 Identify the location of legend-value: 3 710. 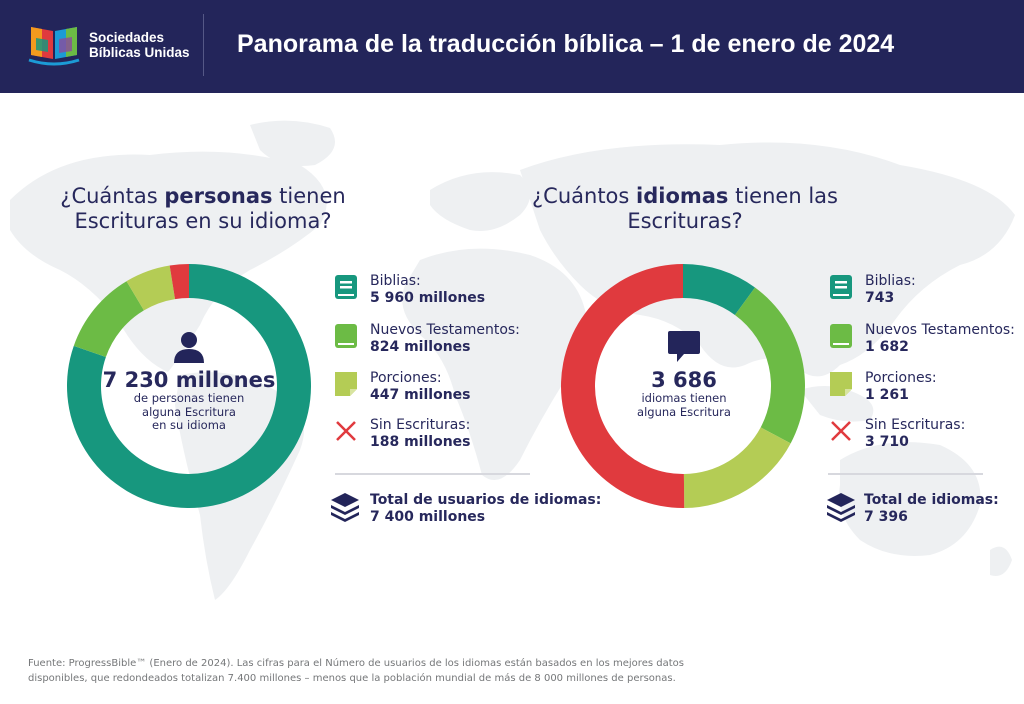
(887, 442).